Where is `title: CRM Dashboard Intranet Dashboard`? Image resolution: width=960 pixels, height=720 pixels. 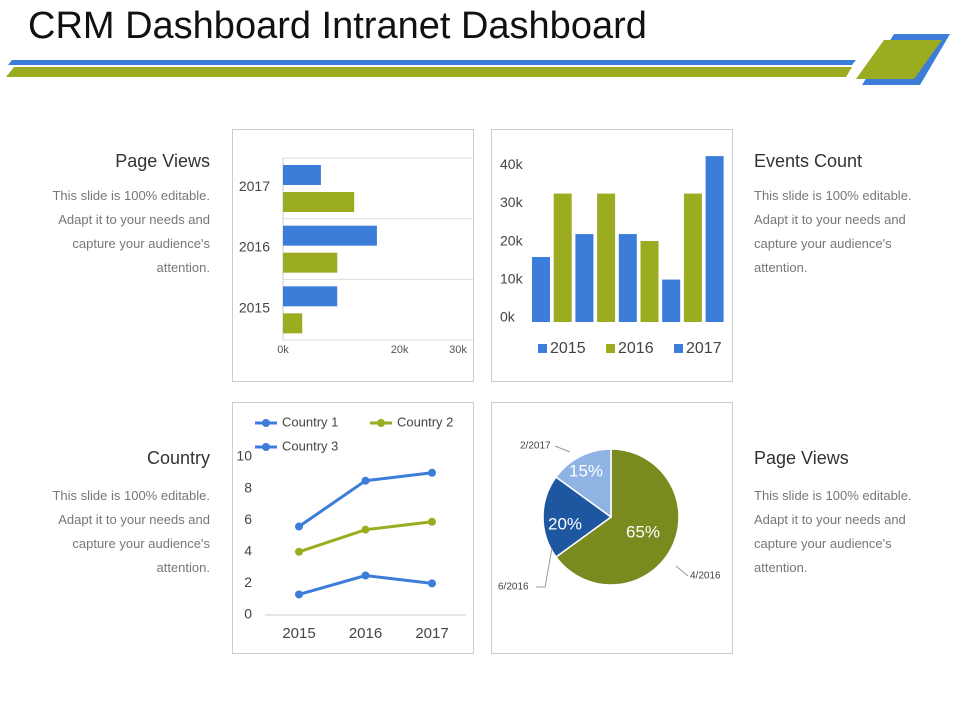
title: CRM Dashboard Intranet Dashboard is located at coordinates (337, 26).